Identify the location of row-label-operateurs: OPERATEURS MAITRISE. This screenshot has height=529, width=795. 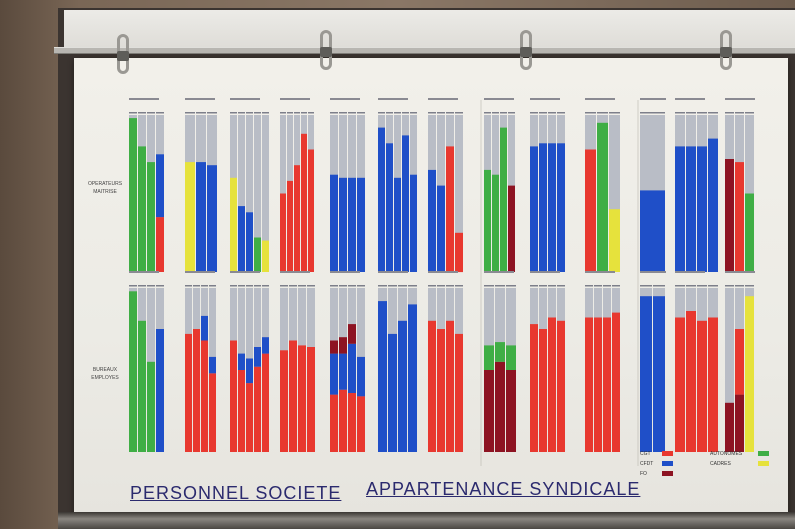
(105, 188).